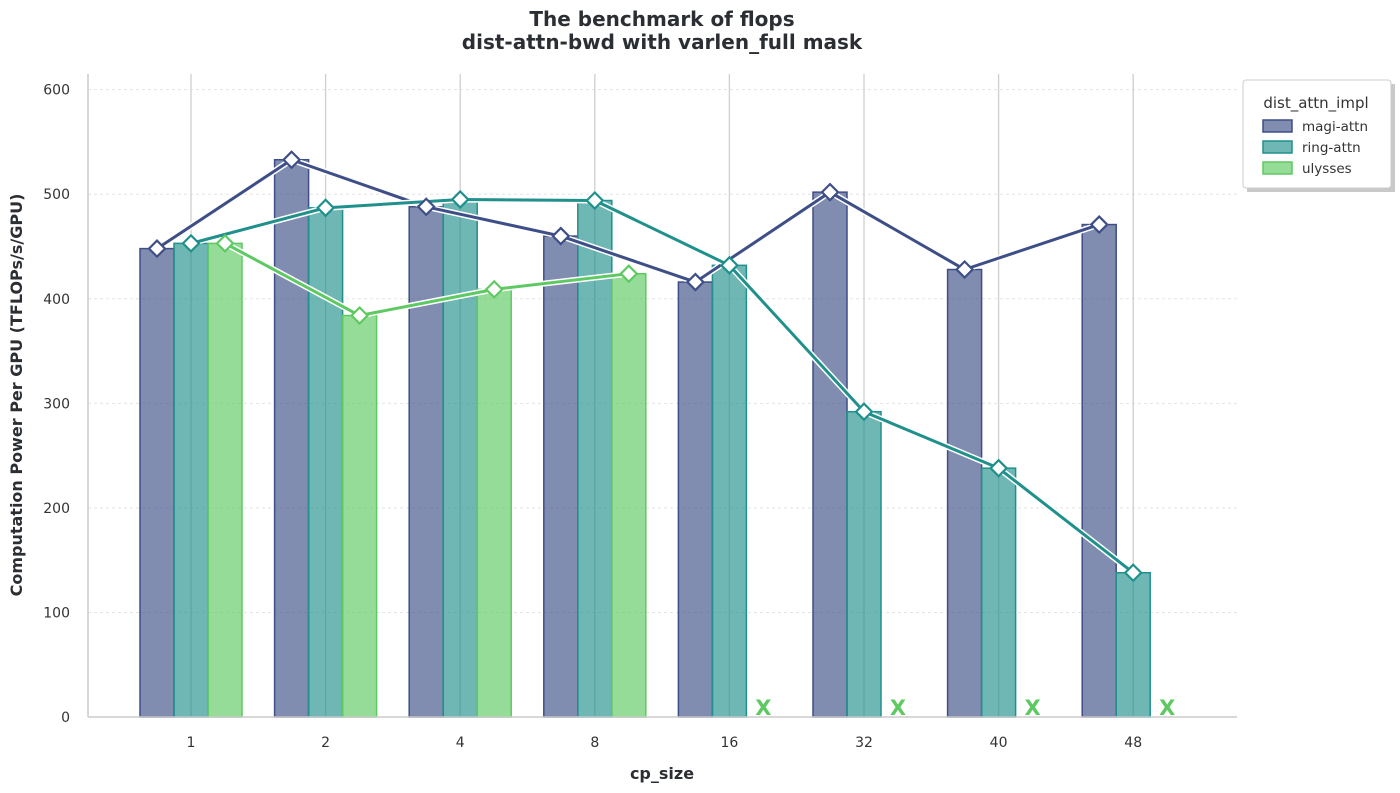 Image resolution: width=1400 pixels, height=793 pixels. I want to click on y-tick-label: 600, so click(56, 91).